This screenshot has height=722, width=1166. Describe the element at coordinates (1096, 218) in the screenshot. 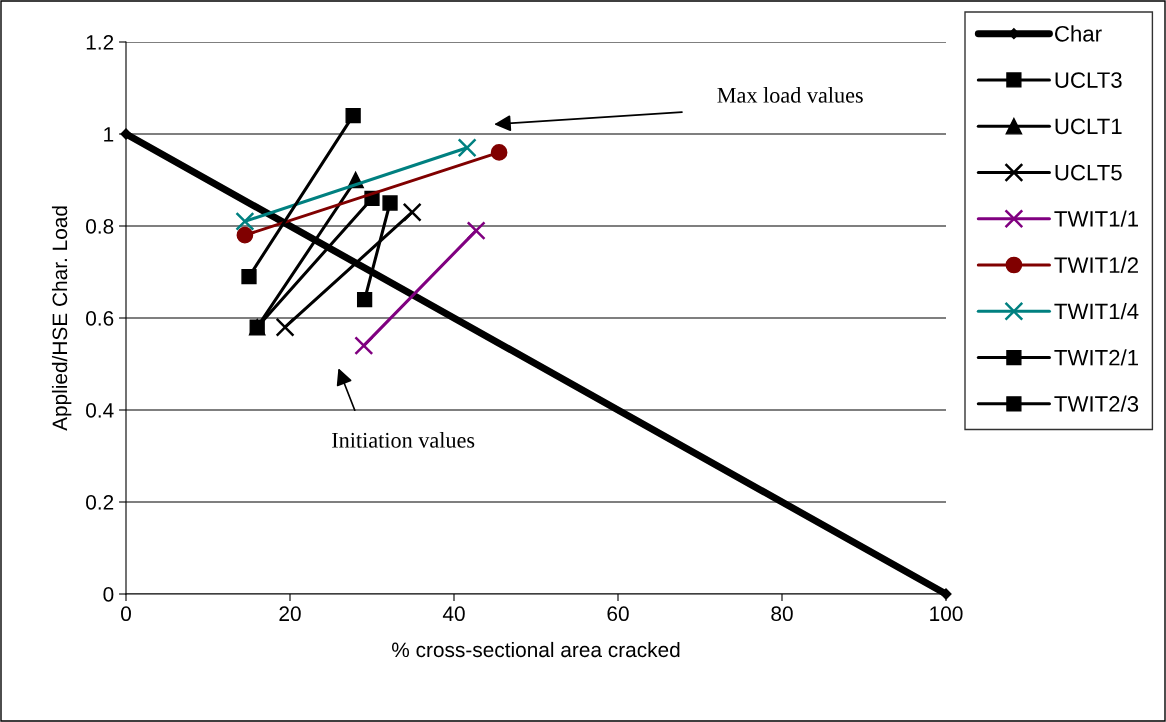

I see `legend-label: TWIT1/1` at that location.